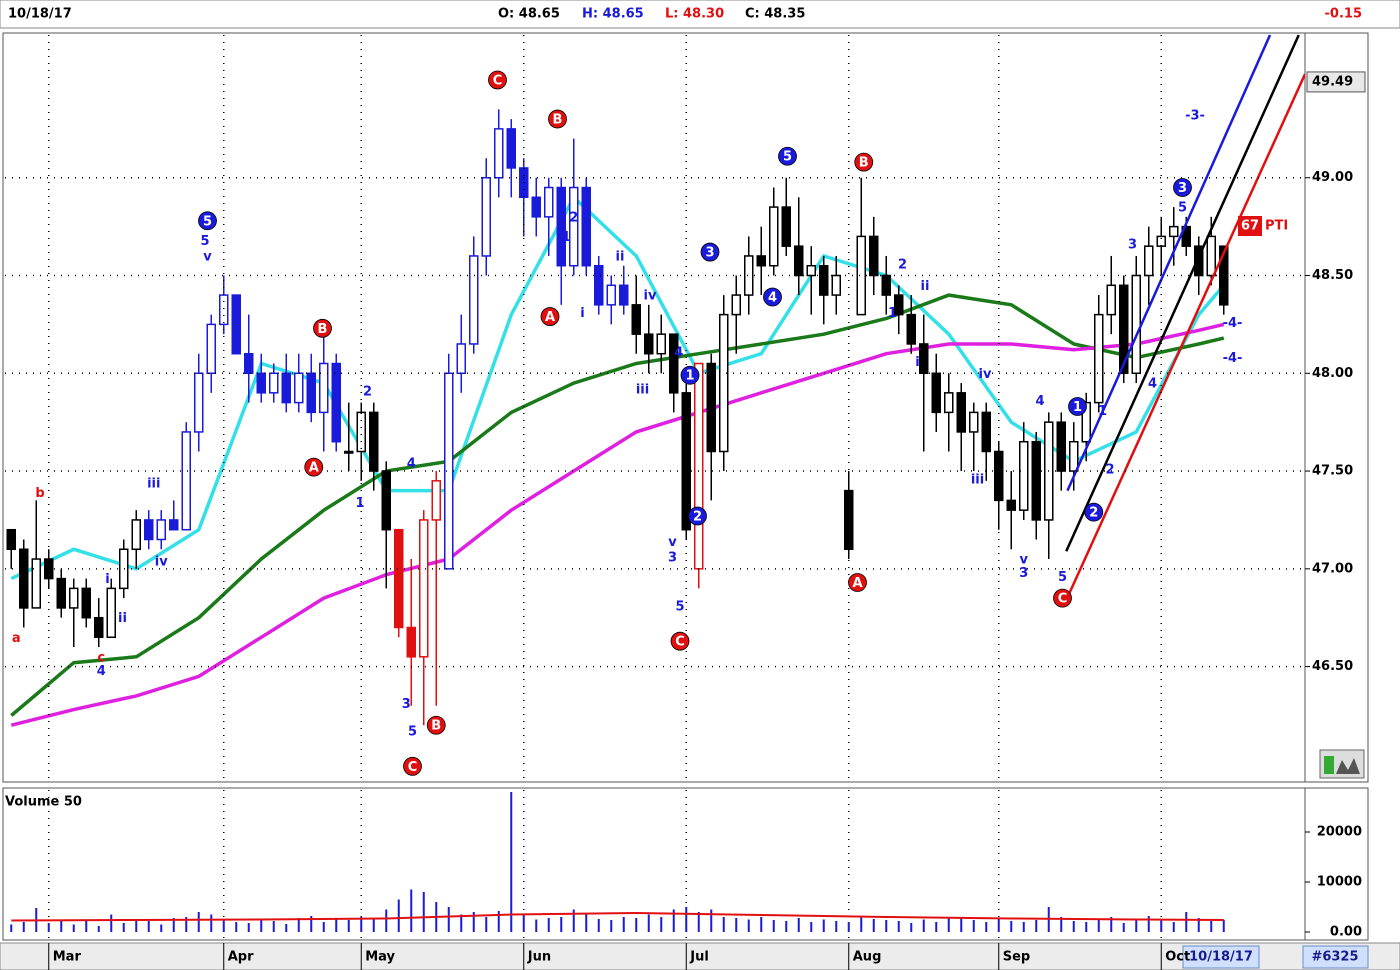 This screenshot has width=1400, height=970. What do you see at coordinates (917, 362) in the screenshot?
I see `wave-label: i` at bounding box center [917, 362].